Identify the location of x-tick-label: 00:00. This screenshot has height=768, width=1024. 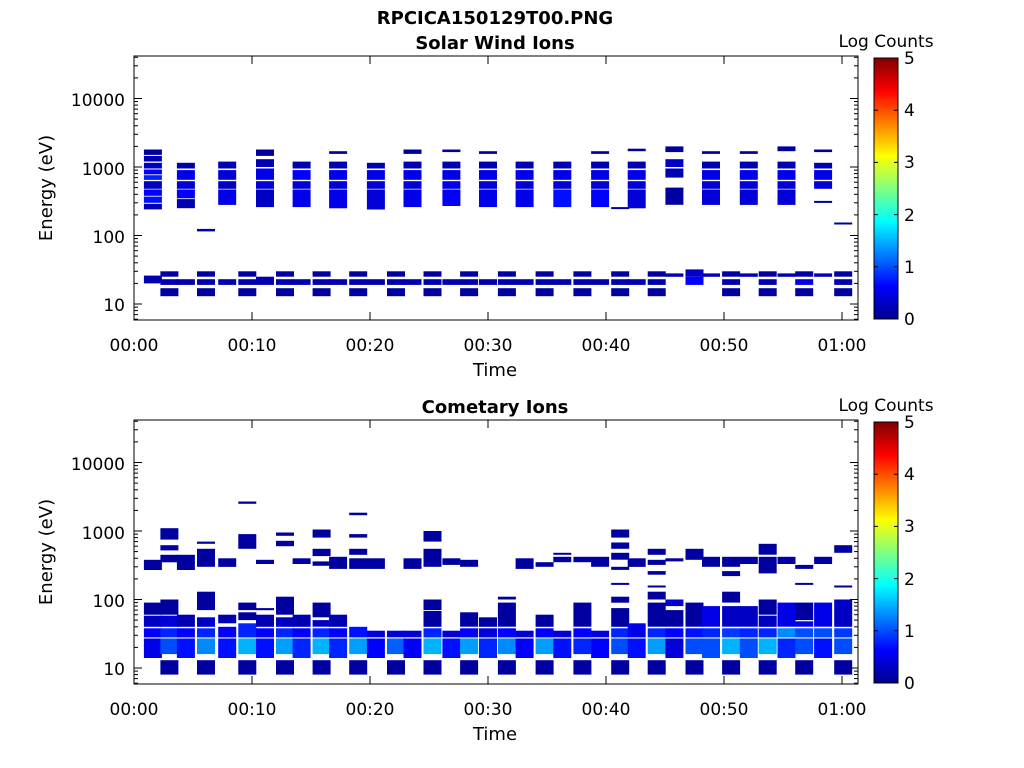
(134, 346).